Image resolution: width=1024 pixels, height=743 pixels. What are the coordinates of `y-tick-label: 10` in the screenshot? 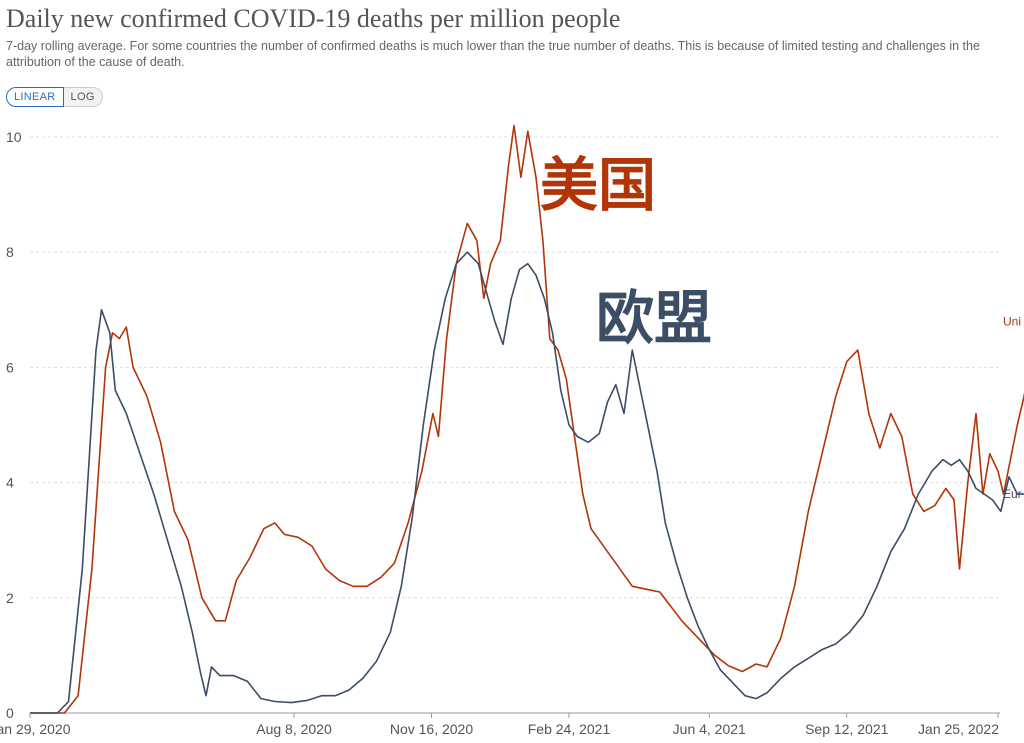 It's located at (14, 137).